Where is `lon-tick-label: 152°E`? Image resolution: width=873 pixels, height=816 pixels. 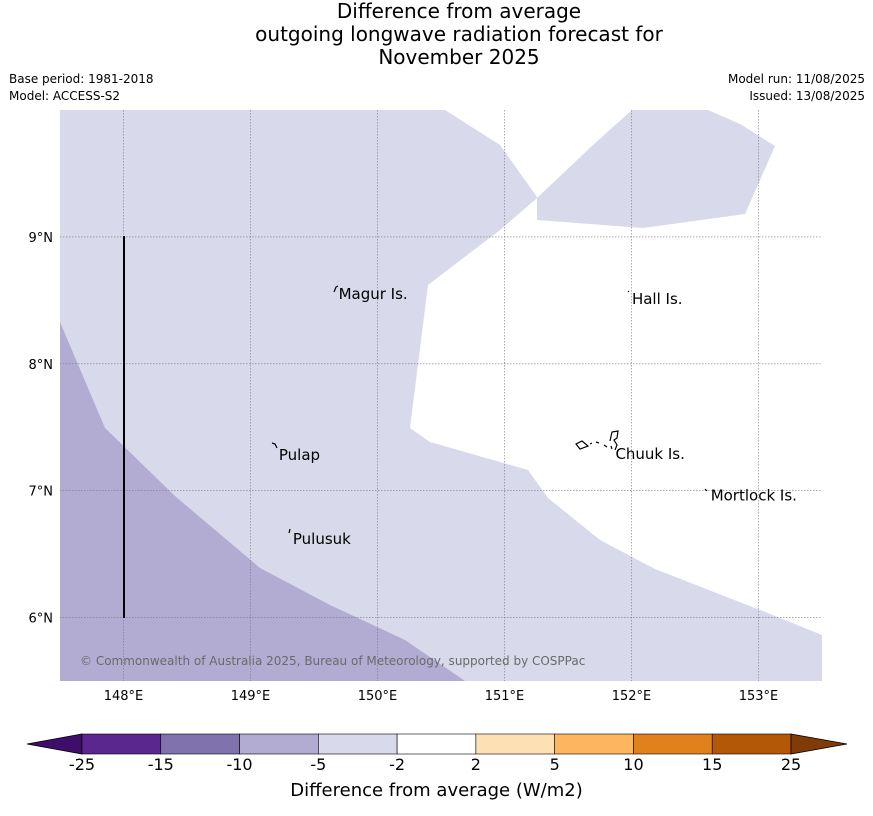
lon-tick-label: 152°E is located at coordinates (632, 696).